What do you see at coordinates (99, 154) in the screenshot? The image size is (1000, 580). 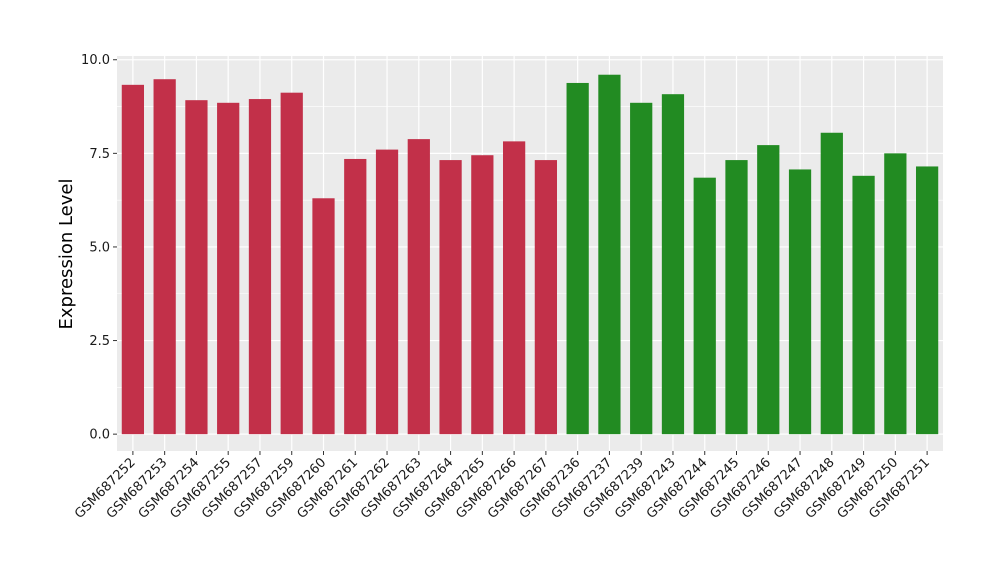 I see `y-tick-label: 7.5` at bounding box center [99, 154].